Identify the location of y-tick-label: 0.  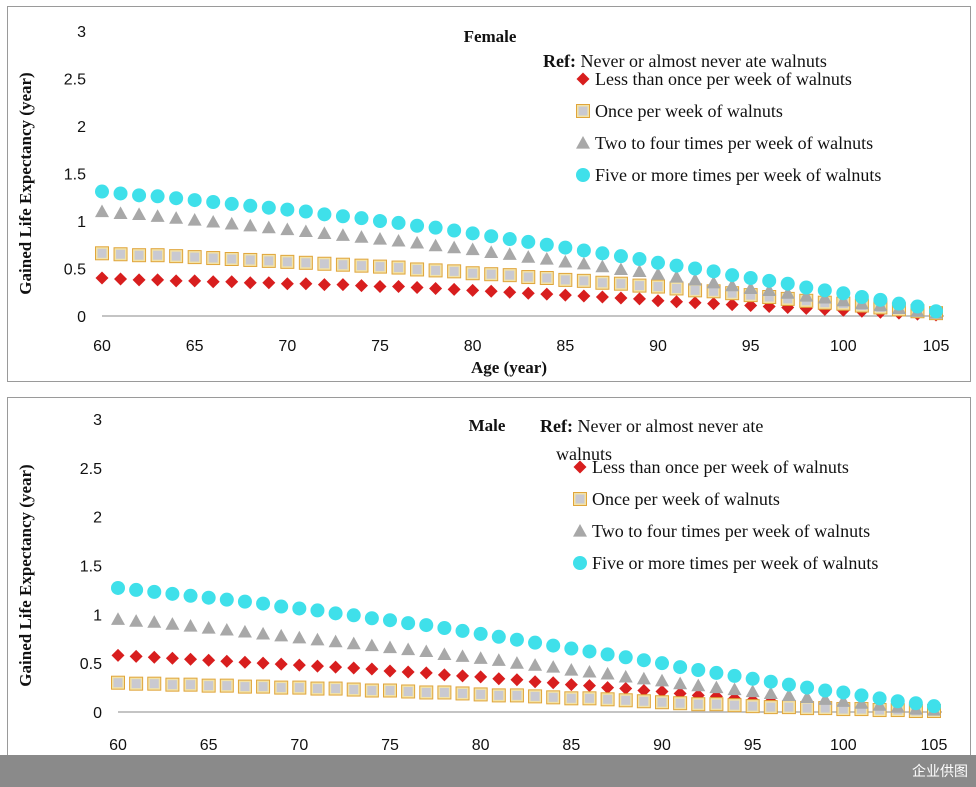
(97, 713).